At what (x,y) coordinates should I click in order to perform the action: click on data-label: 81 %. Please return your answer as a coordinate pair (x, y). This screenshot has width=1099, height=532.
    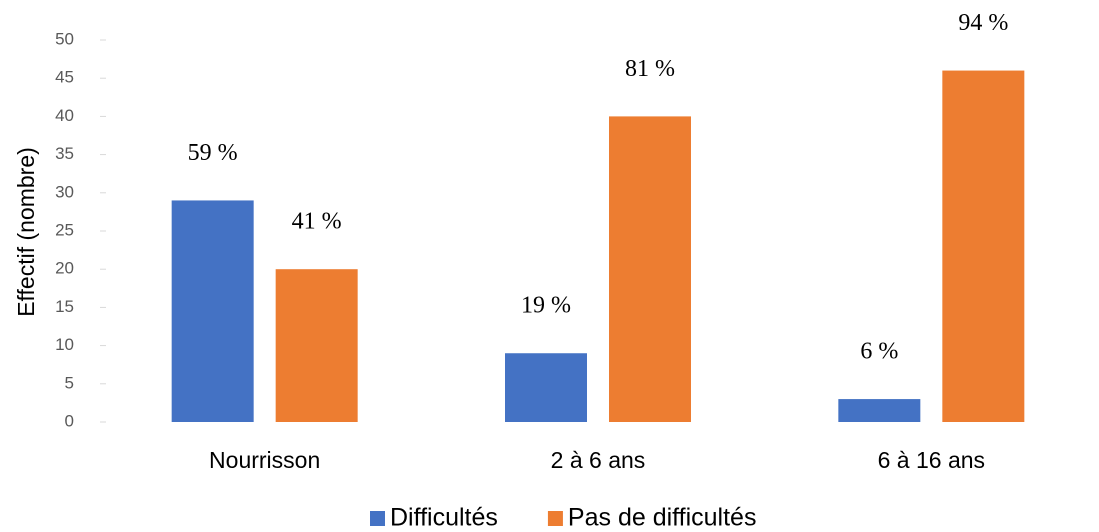
    Looking at the image, I should click on (650, 69).